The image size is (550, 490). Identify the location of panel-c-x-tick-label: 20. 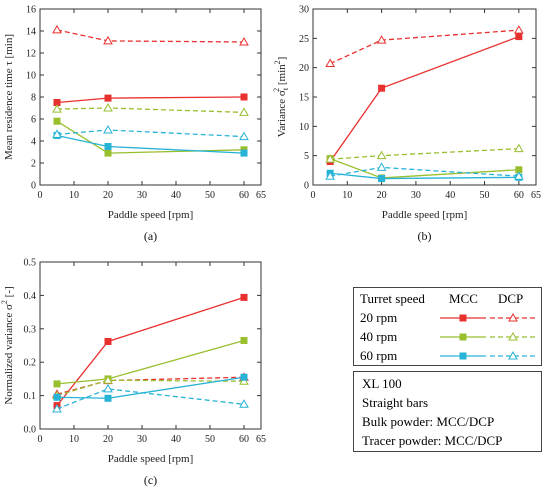
(108, 439).